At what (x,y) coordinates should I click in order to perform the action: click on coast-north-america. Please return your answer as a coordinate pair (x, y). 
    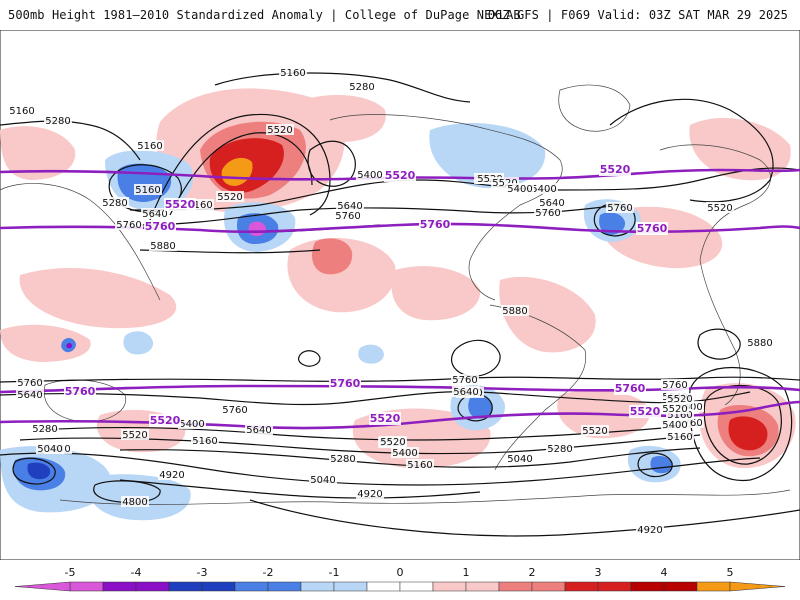
    Looking at the image, I should click on (446, 207).